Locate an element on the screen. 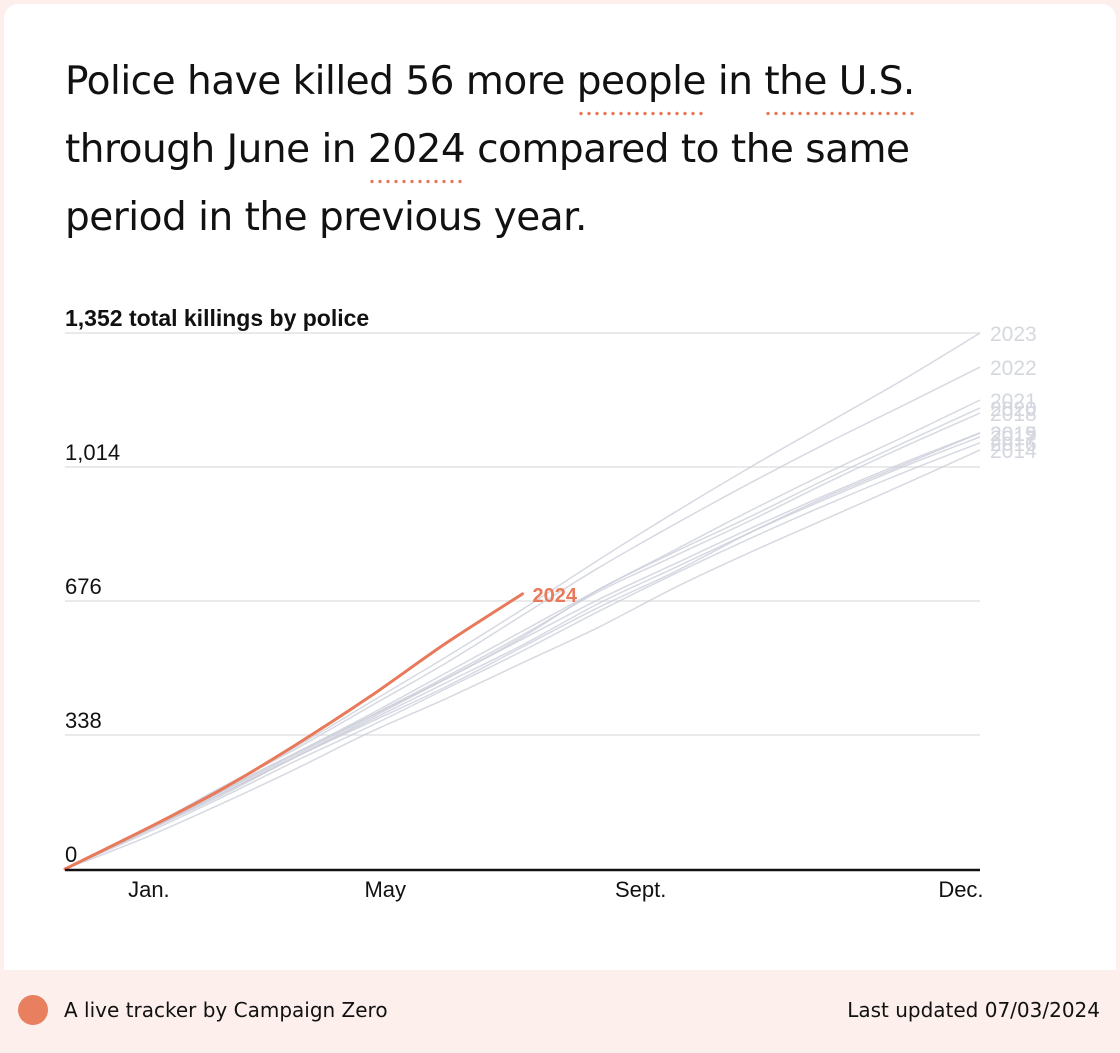 The image size is (1120, 1053). headline-text: through June in is located at coordinates (216, 149).